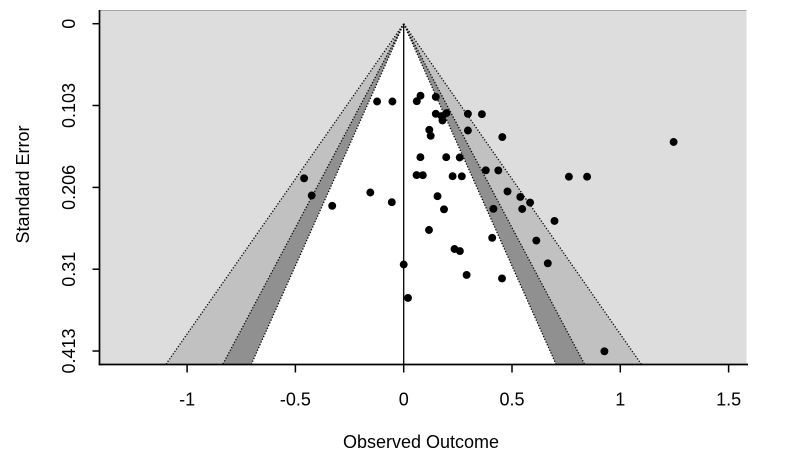 This screenshot has height=464, width=785. I want to click on svg-text: 0.413, so click(69, 350).